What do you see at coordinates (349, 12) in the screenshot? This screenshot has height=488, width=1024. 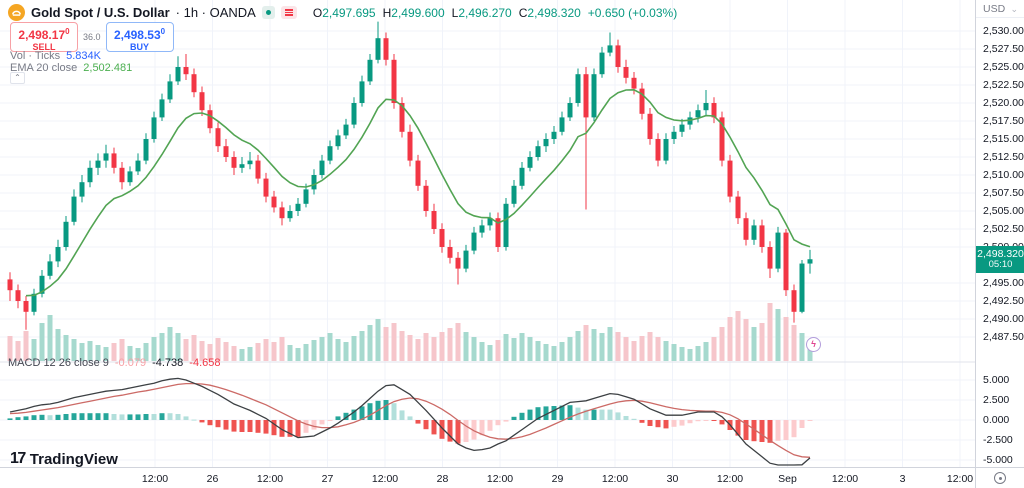 I see `open-value: 2,497.695` at bounding box center [349, 12].